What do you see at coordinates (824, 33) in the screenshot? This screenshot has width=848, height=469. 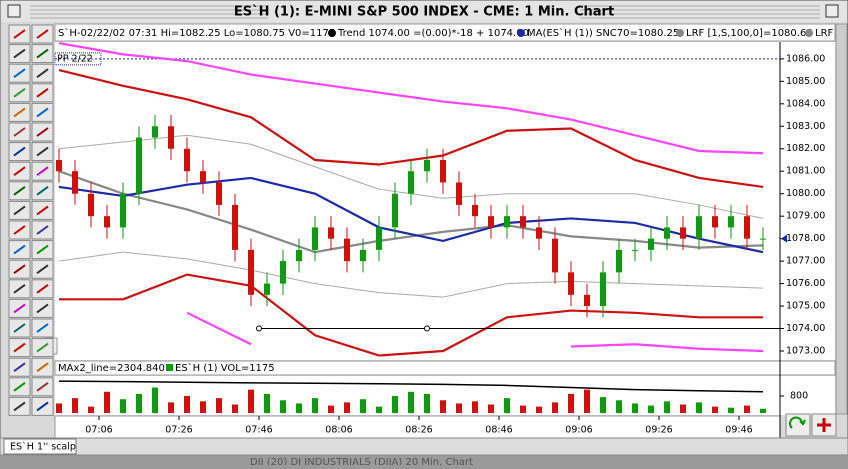 I see `header-text: LRF` at bounding box center [824, 33].